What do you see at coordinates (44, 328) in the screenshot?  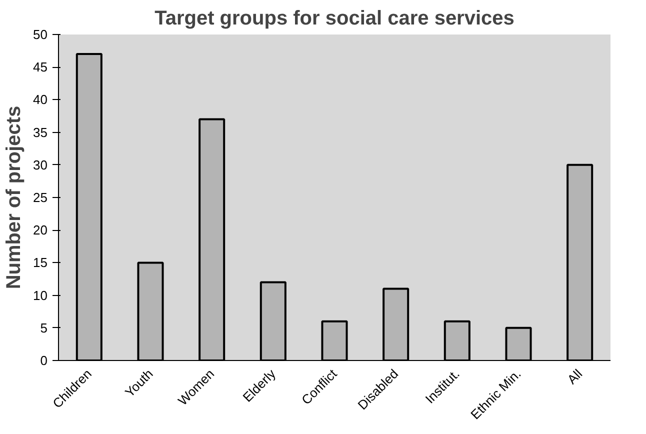 I see `y-tick-label: 5` at bounding box center [44, 328].